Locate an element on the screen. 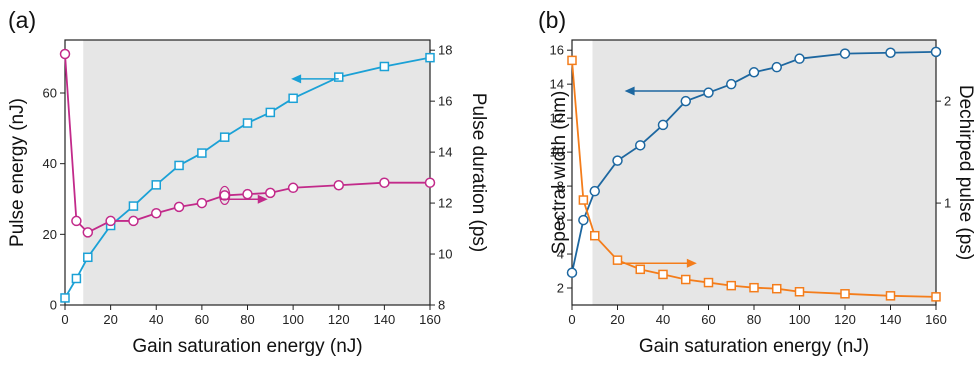  panel-a-x-tick-label: 140 is located at coordinates (385, 319).